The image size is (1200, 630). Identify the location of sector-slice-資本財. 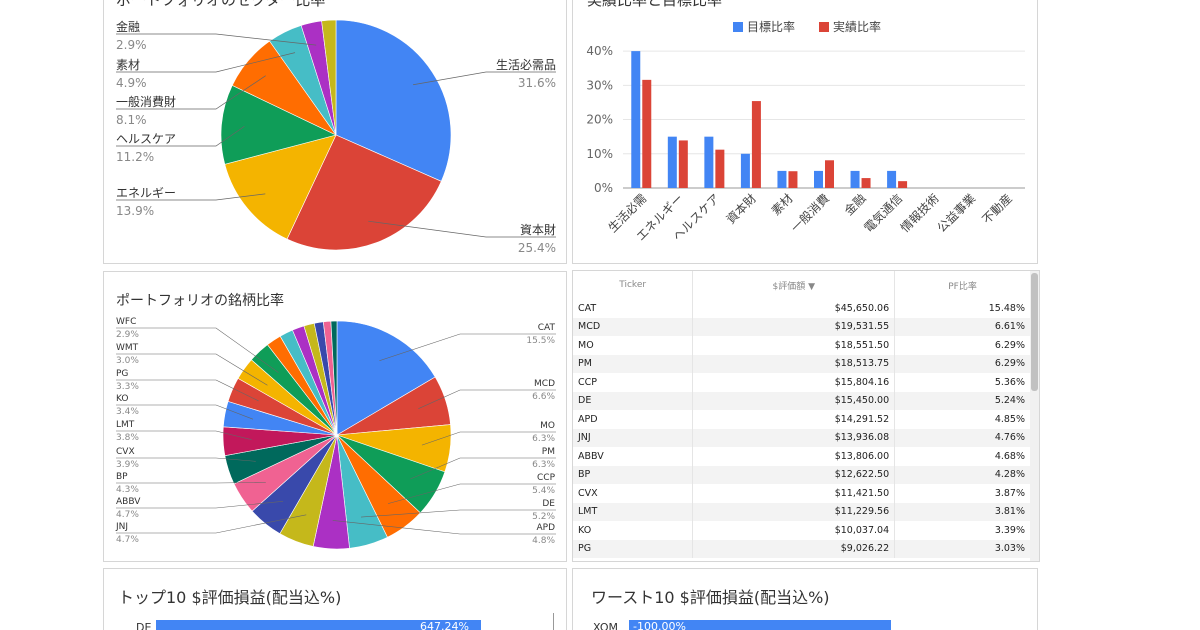
(364, 192).